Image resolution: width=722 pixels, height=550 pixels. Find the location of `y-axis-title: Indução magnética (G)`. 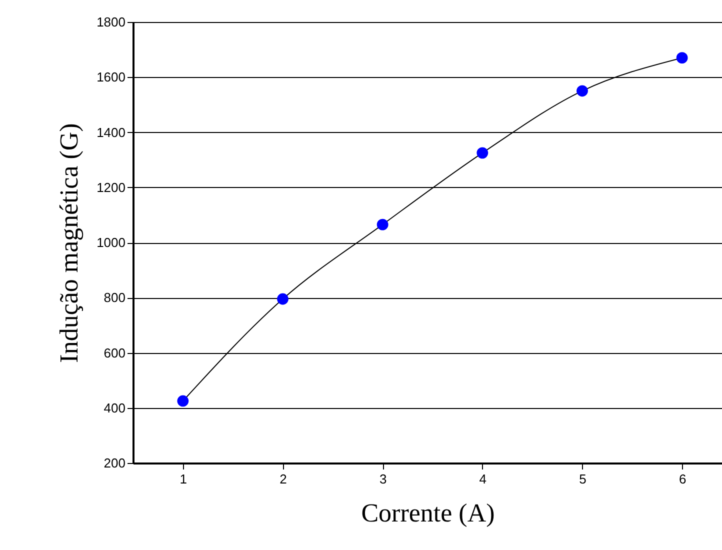

y-axis-title: Indução magnética (G) is located at coordinates (69, 243).